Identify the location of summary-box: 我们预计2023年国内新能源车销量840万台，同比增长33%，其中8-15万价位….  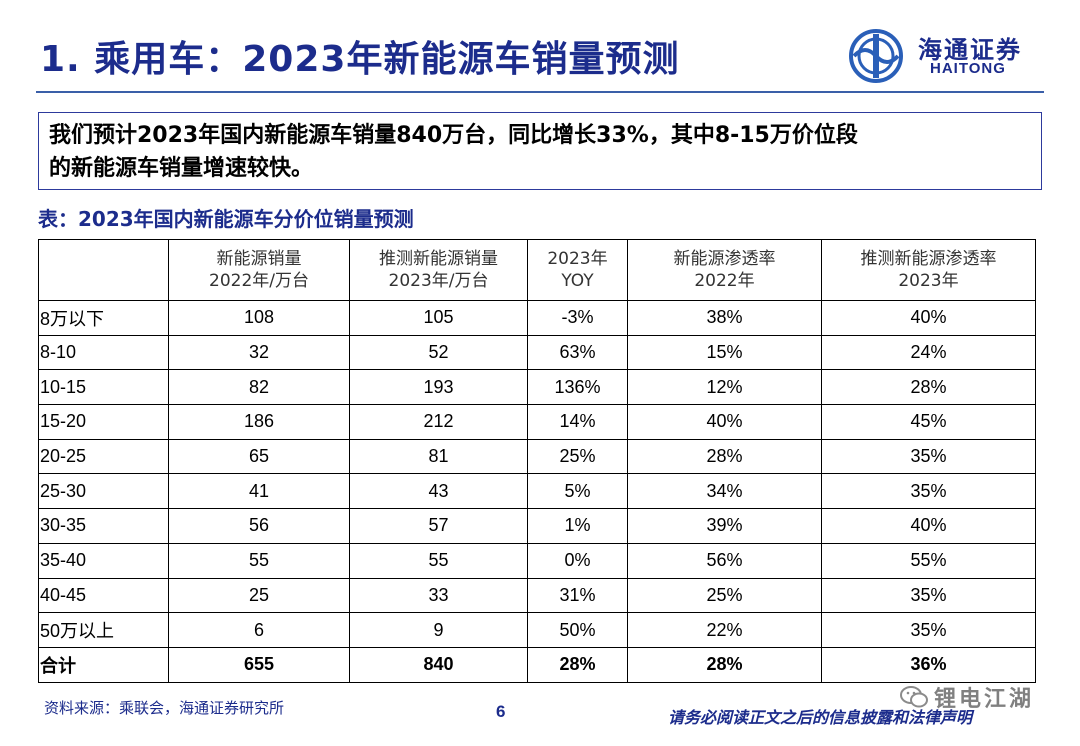
(540, 151).